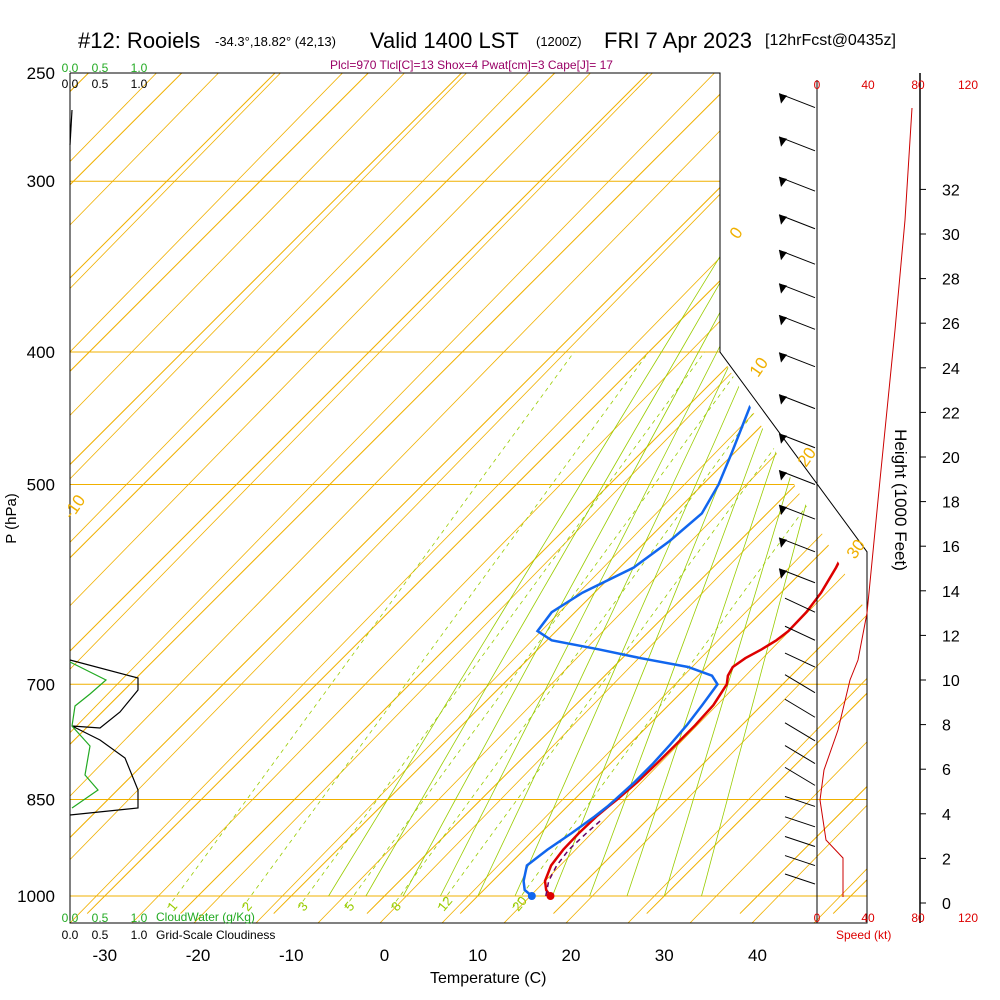 The height and width of the screenshot is (1000, 1000). Describe the element at coordinates (951, 503) in the screenshot. I see `height-tick-label: 18` at that location.